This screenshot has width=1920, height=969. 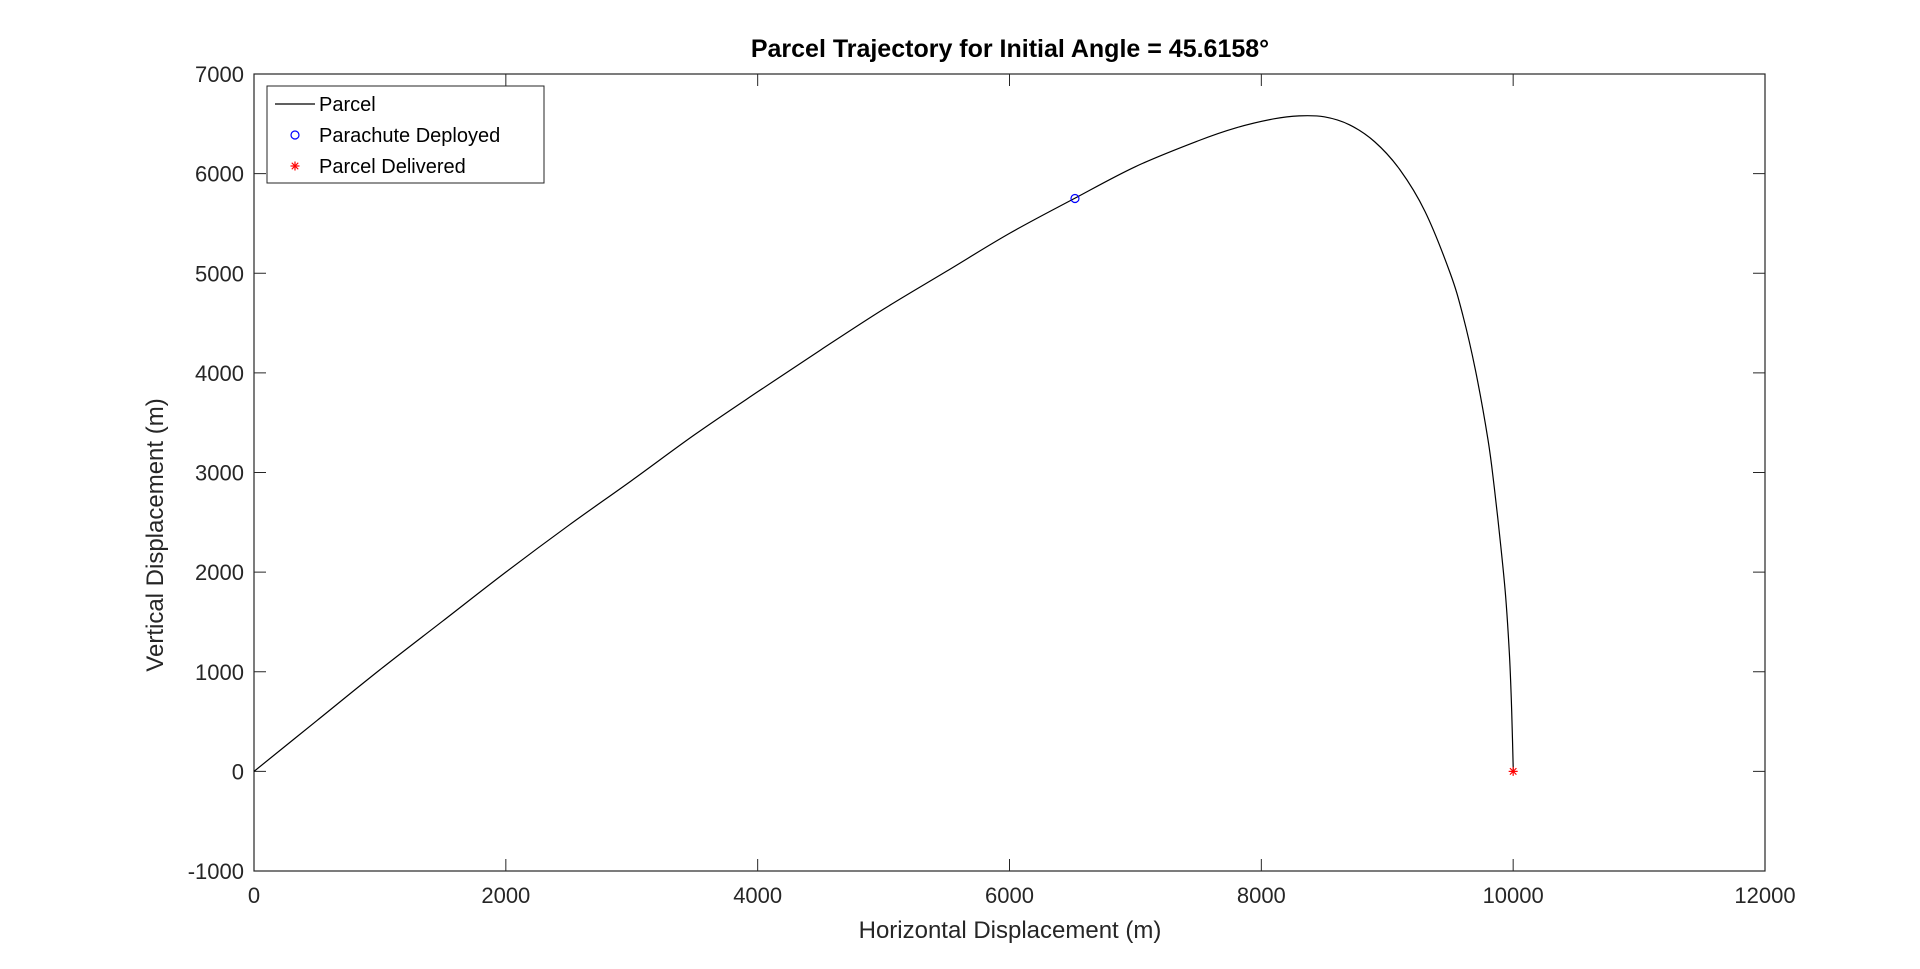 I want to click on legend-asterisk-swatch, so click(x=295, y=166).